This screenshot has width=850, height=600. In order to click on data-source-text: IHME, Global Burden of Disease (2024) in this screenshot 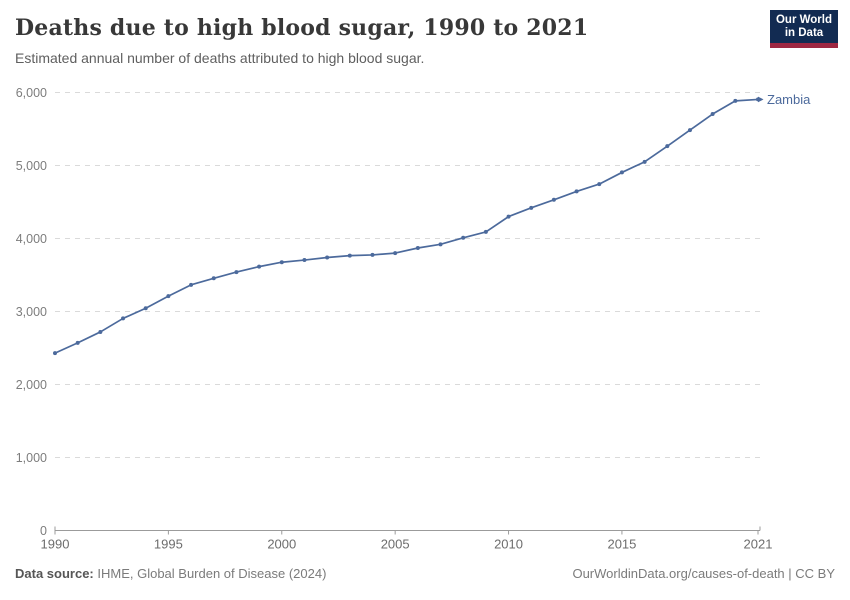, I will do `click(210, 573)`.